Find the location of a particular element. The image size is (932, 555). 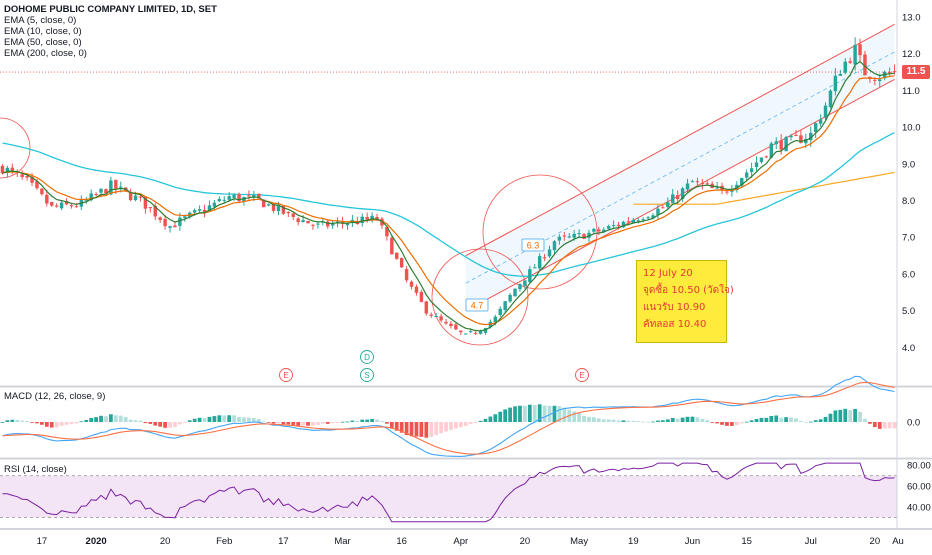

time-axis-label: Jul is located at coordinates (811, 541).